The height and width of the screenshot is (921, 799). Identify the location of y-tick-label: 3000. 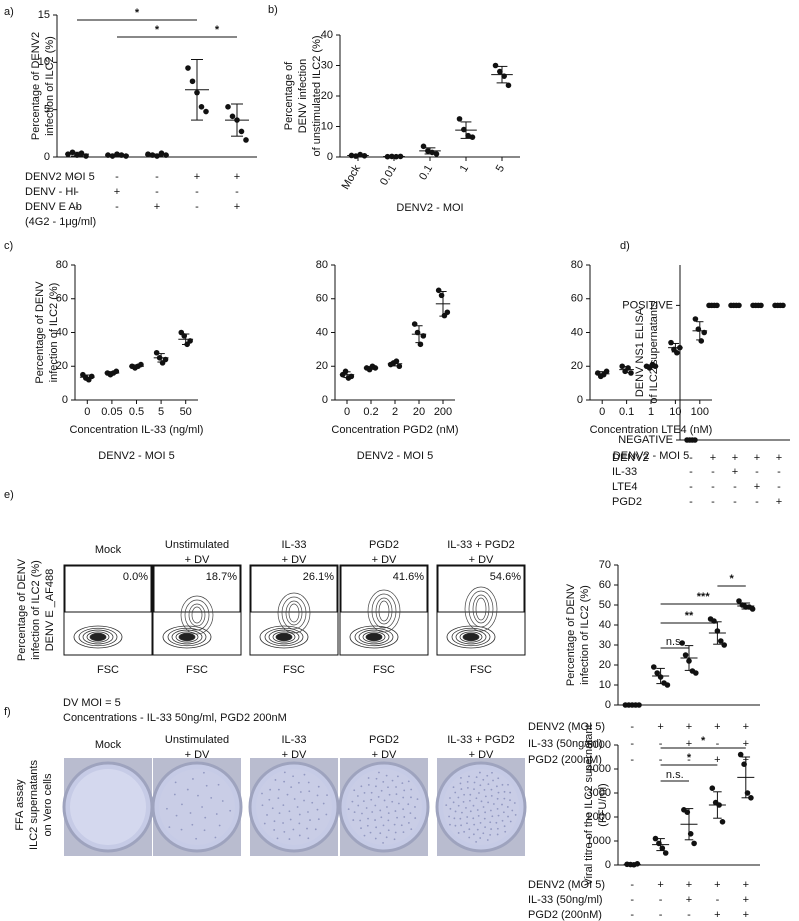
(599, 793).